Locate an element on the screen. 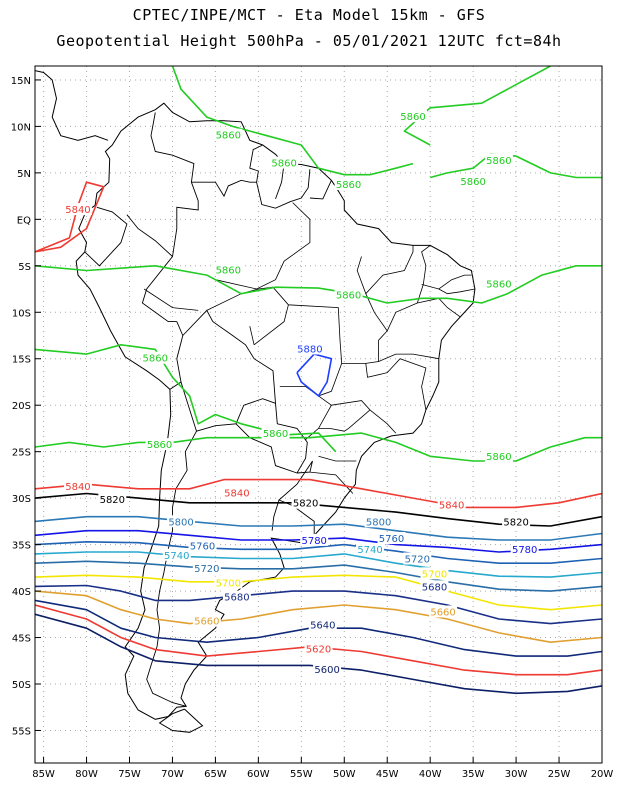 Image resolution: width=618 pixels, height=800 pixels. lat-tick-label: 15S is located at coordinates (21, 360).